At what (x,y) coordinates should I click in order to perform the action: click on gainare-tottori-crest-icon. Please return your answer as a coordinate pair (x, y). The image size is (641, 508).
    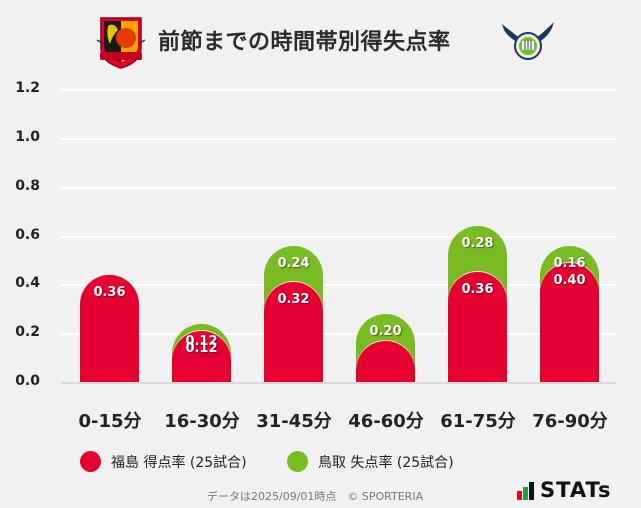
    Looking at the image, I should click on (528, 41).